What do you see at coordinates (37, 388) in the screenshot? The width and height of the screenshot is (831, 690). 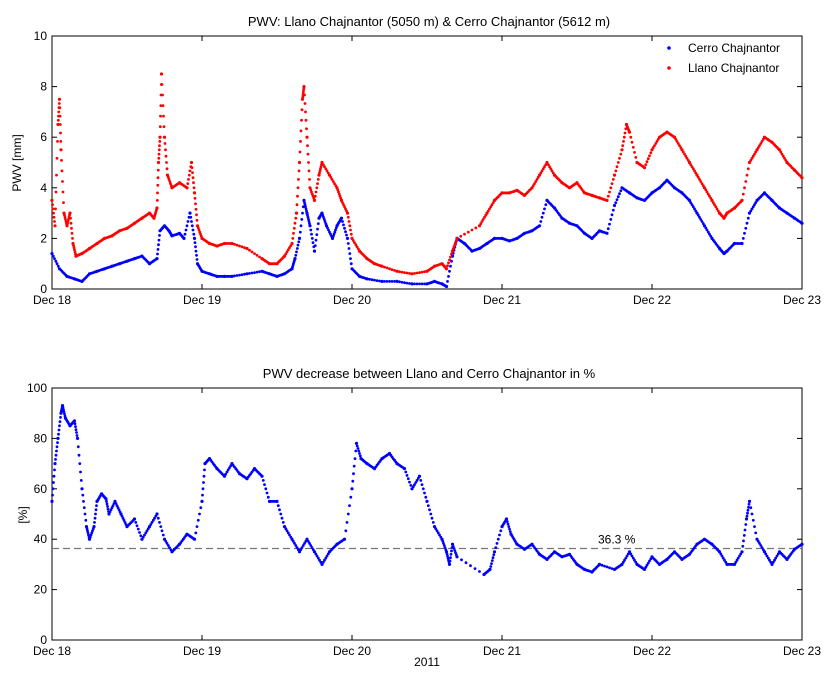 I see `bottom-ytick-label: 100` at bounding box center [37, 388].